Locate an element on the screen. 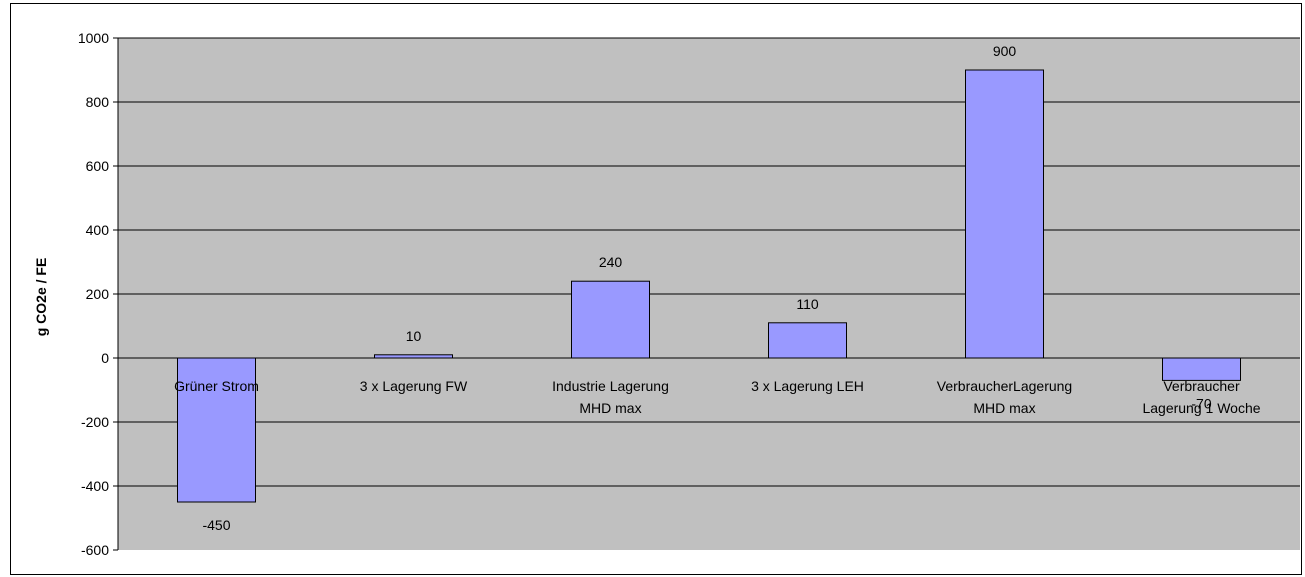  x-tick-label: Industrie Lagerung is located at coordinates (610, 386).